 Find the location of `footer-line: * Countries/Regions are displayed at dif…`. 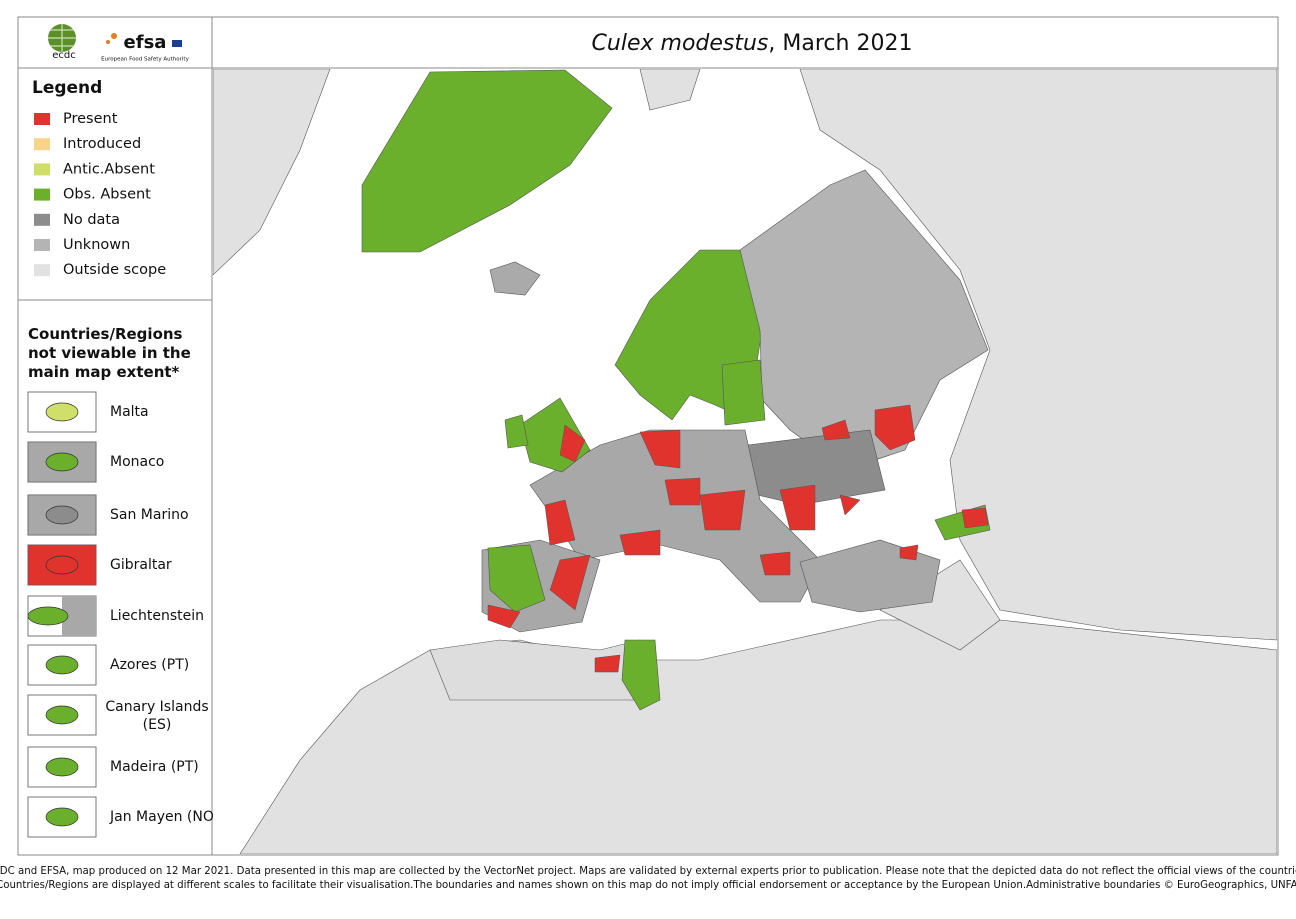

footer-line: * Countries/Regions are displayed at dif… is located at coordinates (648, 885).